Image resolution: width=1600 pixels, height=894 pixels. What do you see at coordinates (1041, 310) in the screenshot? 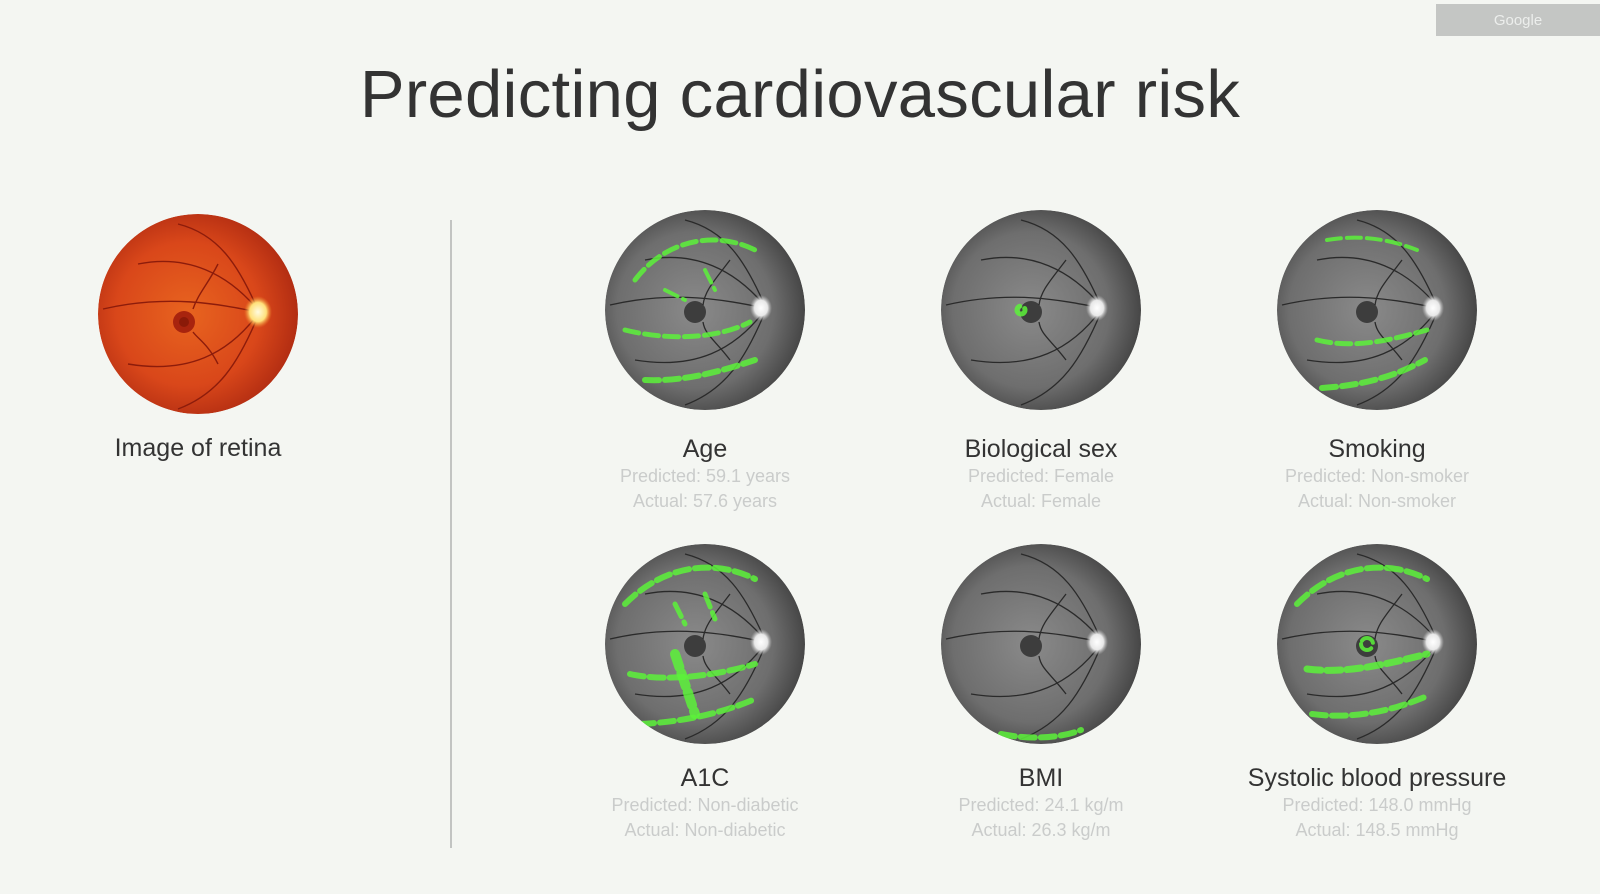
I see `heatmap-retina-sex-icon` at bounding box center [1041, 310].